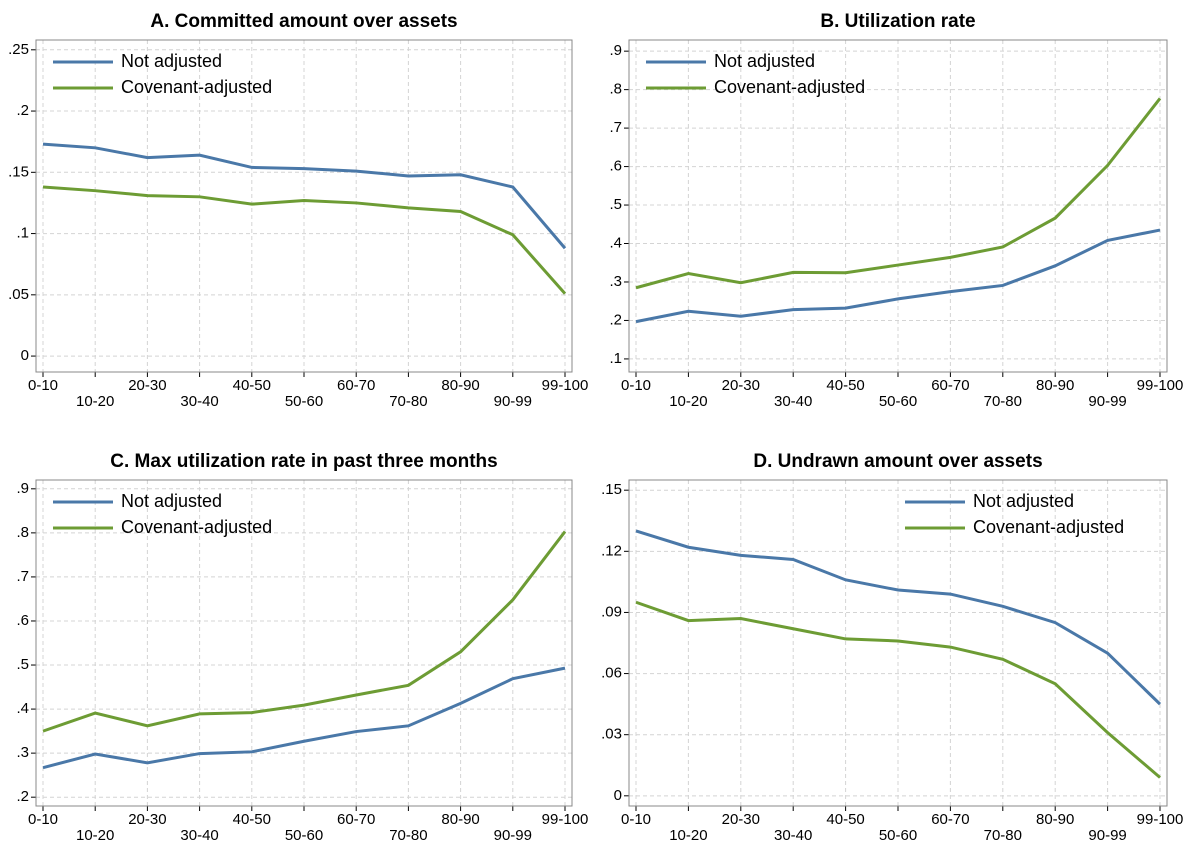 The image size is (1188, 846). Describe the element at coordinates (611, 550) in the screenshot. I see `y-tick-label: .12` at that location.